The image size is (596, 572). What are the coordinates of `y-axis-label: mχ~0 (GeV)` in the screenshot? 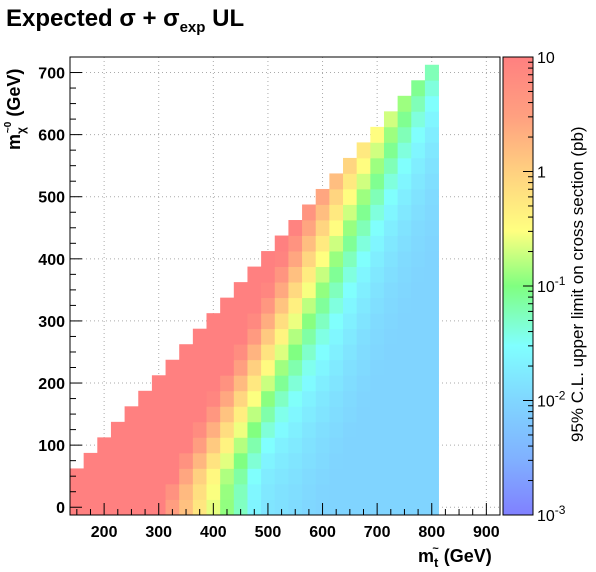 It's located at (15, 109).